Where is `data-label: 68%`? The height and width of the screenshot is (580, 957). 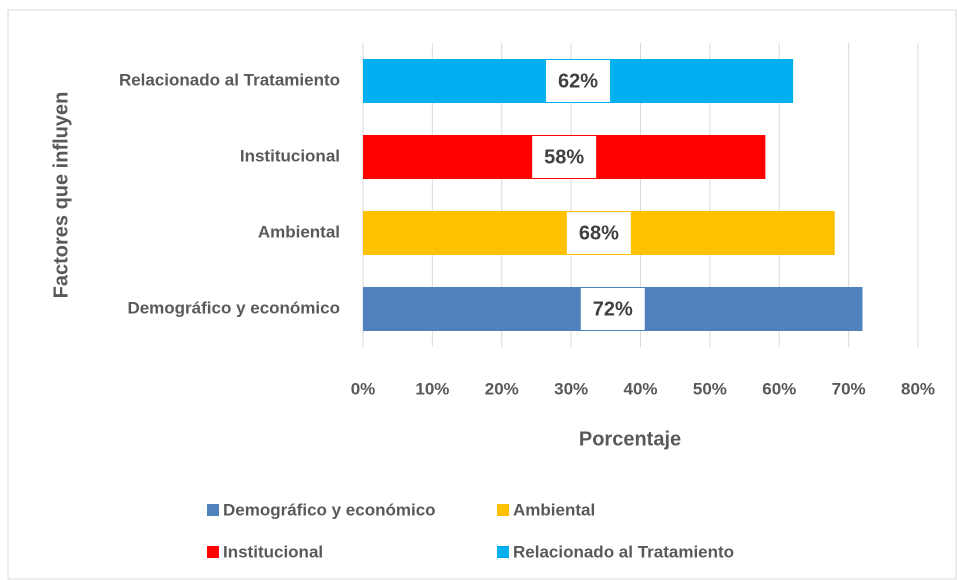 data-label: 68% is located at coordinates (599, 233).